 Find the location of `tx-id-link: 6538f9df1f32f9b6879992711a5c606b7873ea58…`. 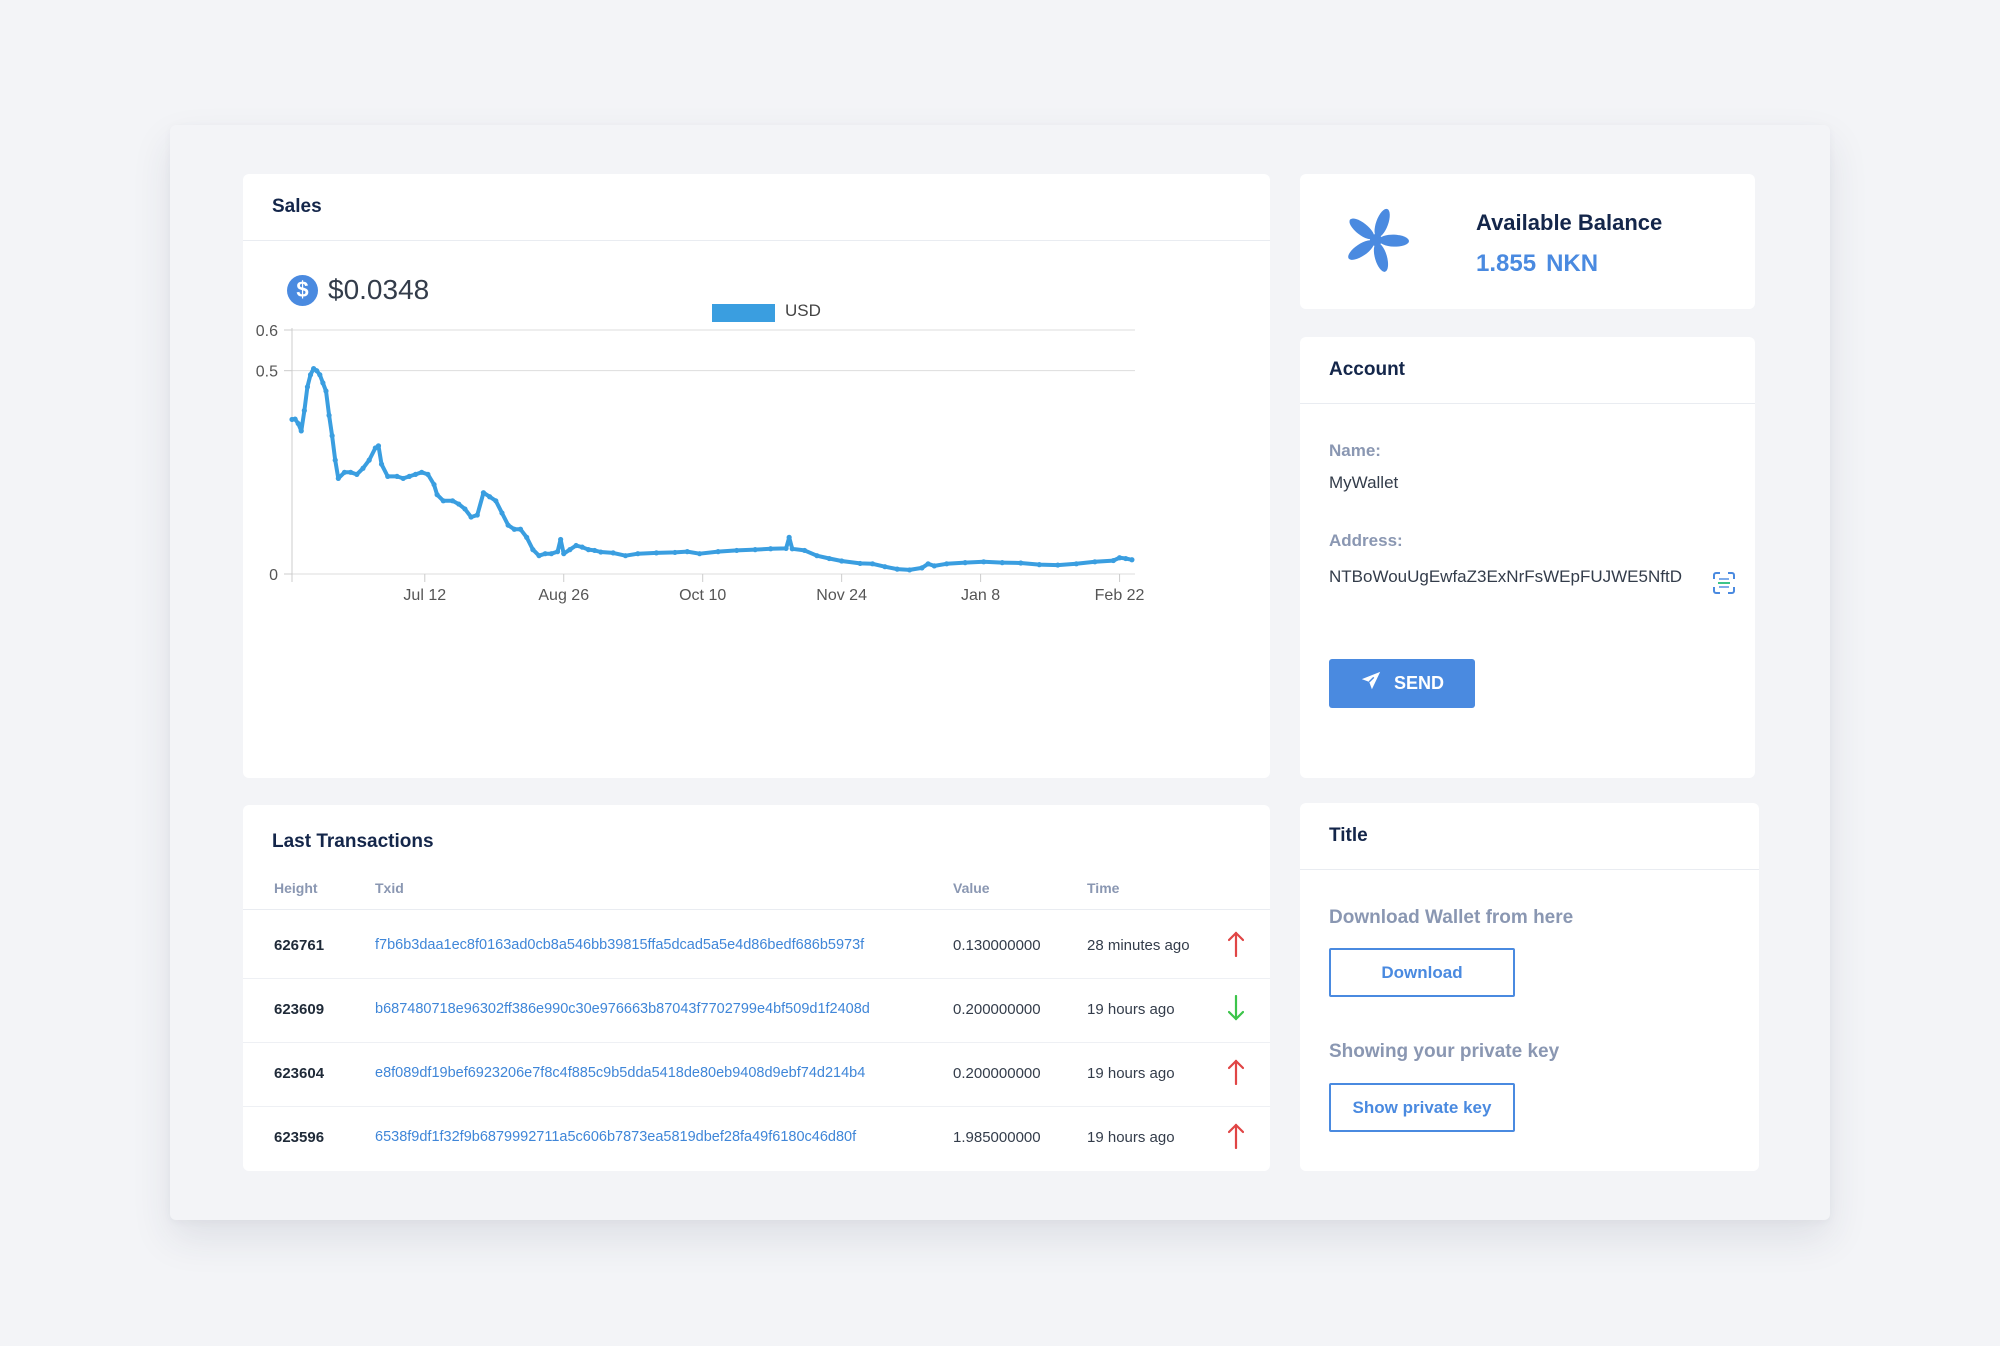

tx-id-link: 6538f9df1f32f9b6879992711a5c606b7873ea58… is located at coordinates (616, 1137).